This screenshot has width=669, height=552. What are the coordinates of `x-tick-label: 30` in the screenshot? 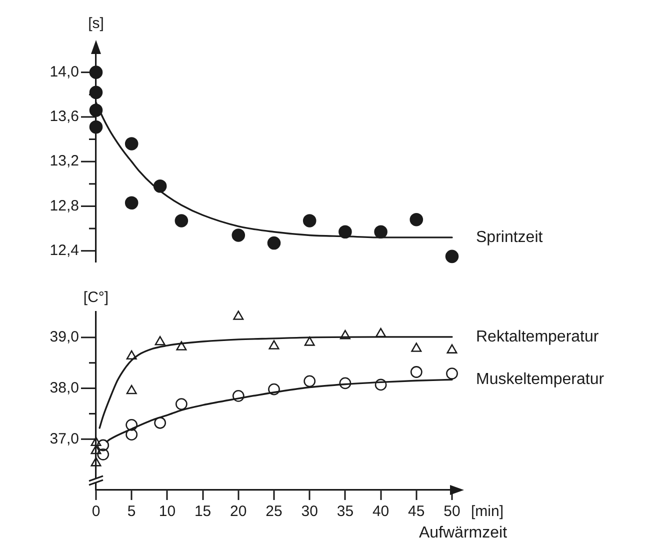 It's located at (309, 511).